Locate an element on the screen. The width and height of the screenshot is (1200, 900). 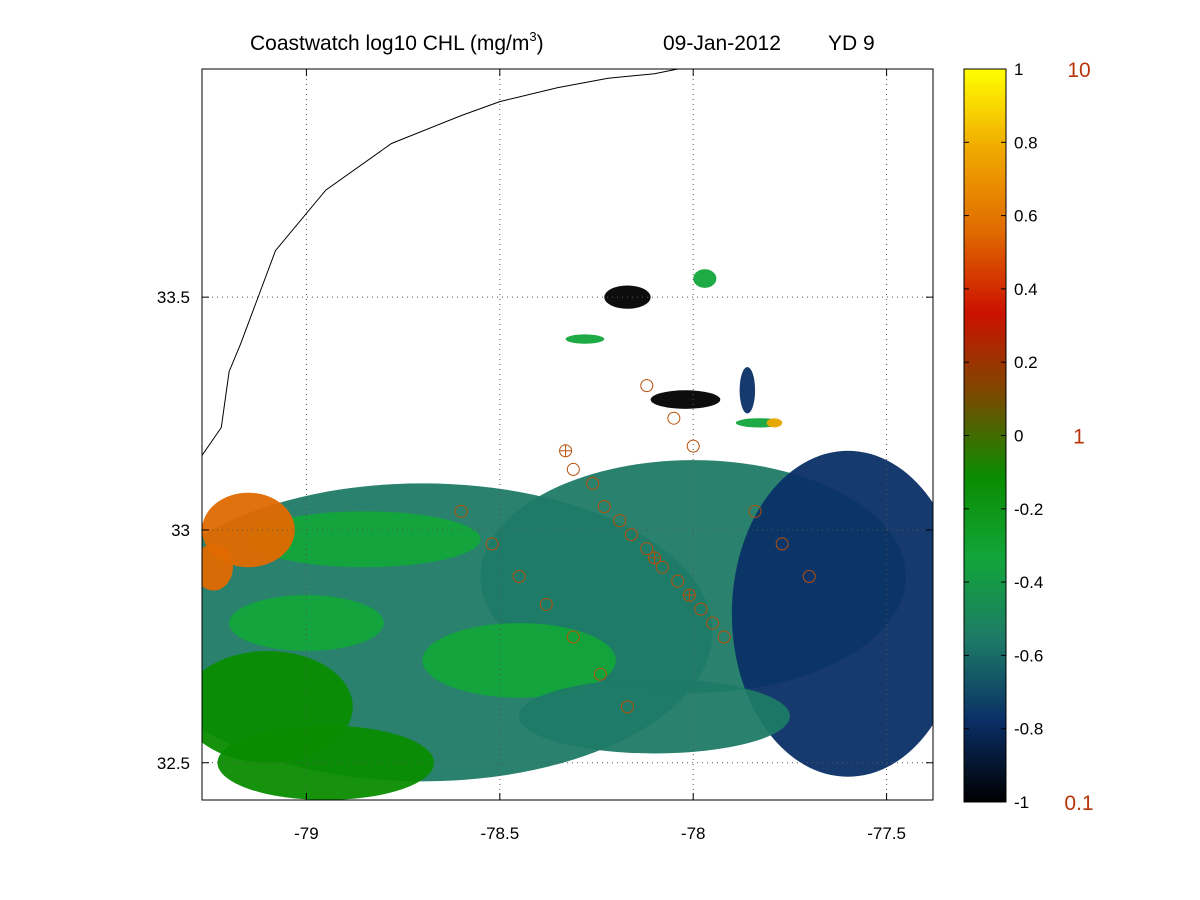
colorbar-tick-label: 0.8 is located at coordinates (1026, 142).